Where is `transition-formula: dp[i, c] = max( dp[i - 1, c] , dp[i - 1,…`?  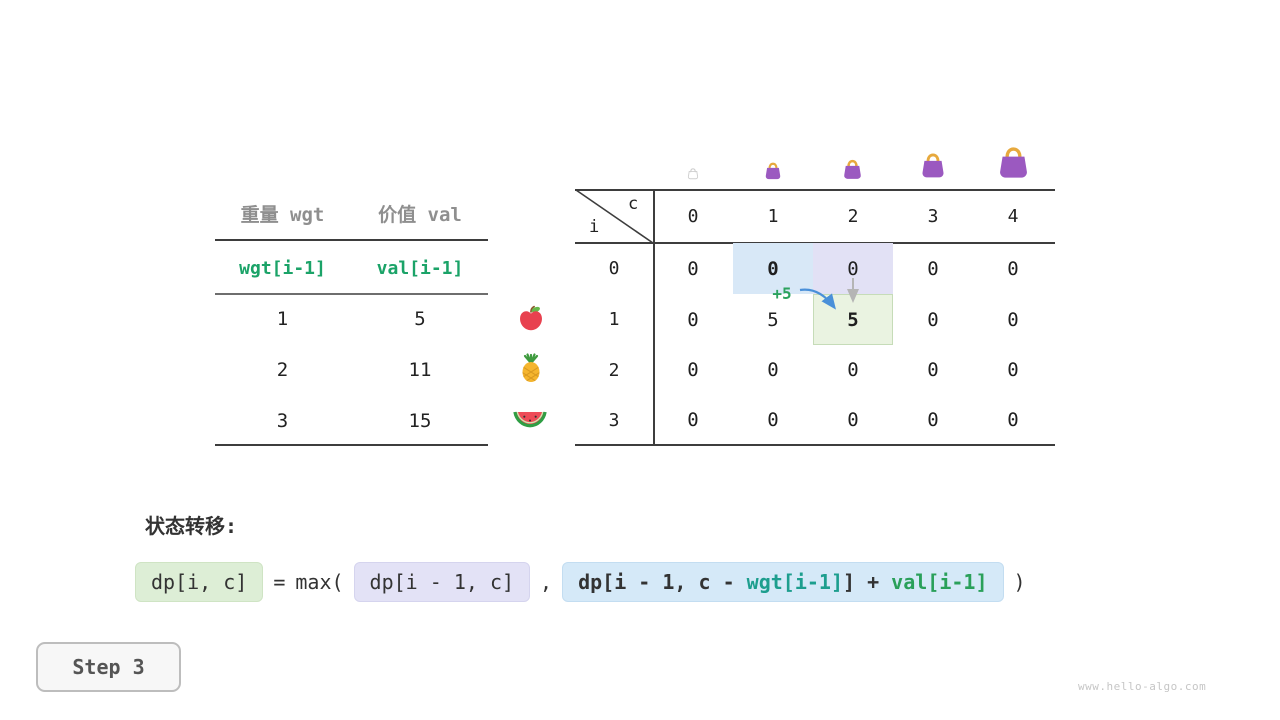 transition-formula: dp[i, c] = max( dp[i - 1, c] , dp[i - 1,… is located at coordinates (580, 582).